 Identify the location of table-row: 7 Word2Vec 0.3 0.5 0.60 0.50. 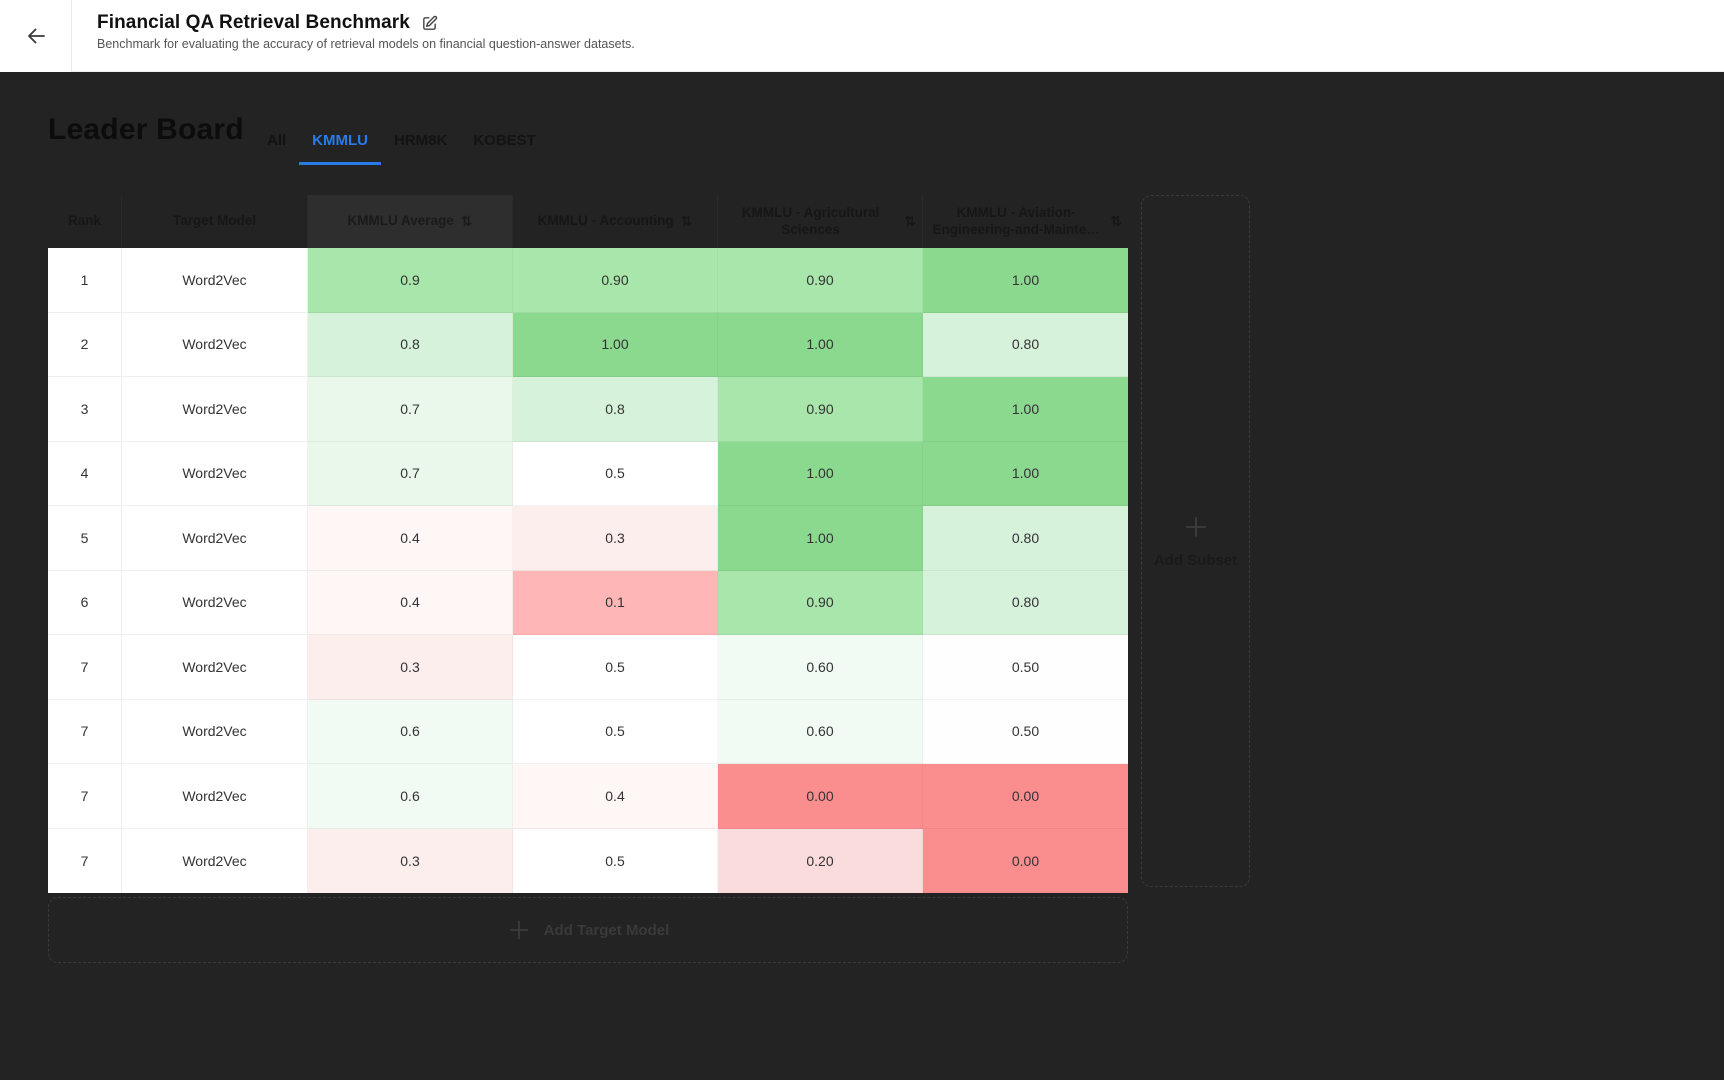
(588, 667).